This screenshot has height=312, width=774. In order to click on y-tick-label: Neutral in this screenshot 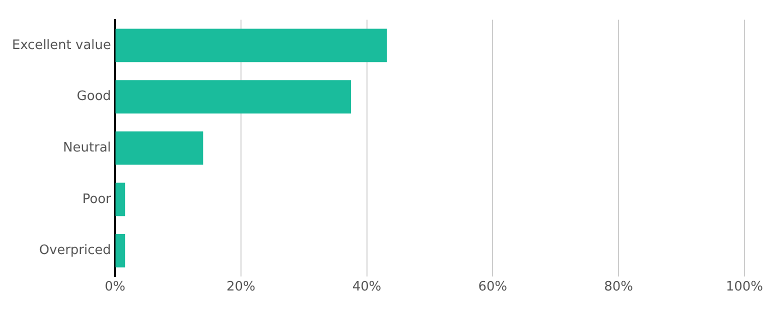, I will do `click(87, 148)`.